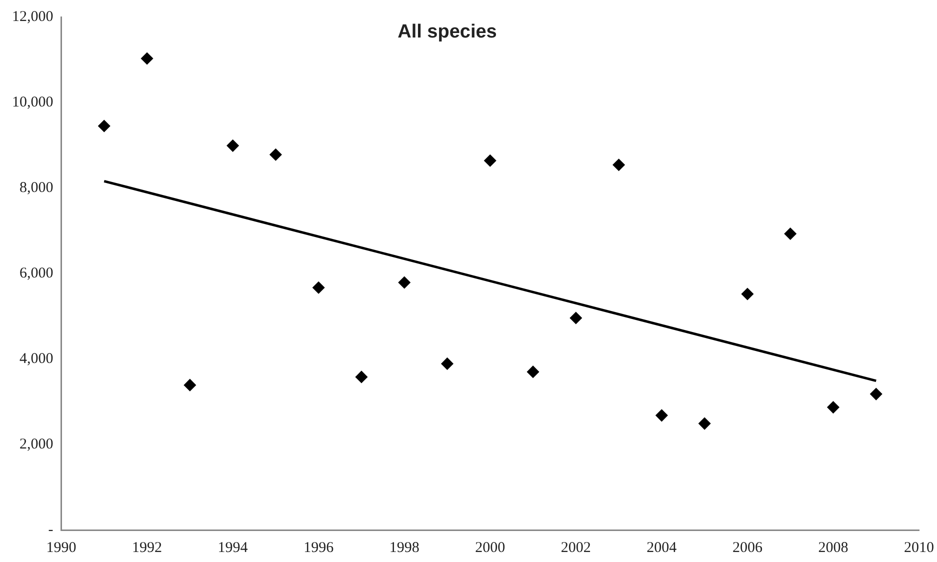  I want to click on x-tick-label: 2000, so click(490, 548).